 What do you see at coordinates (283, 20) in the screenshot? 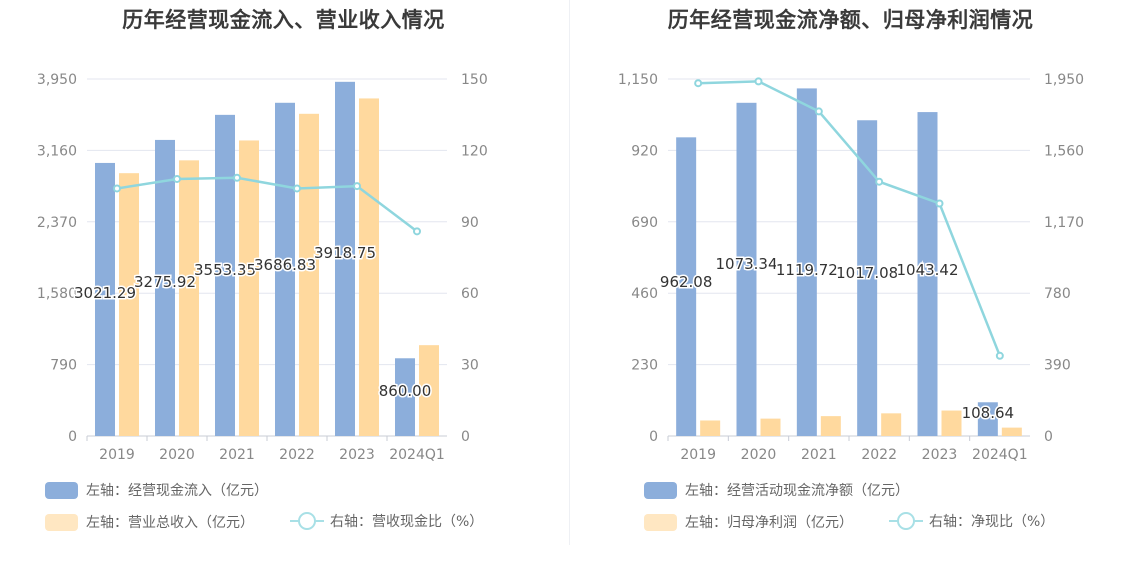
I see `chart-title: 历年经营现金流入、营业收入情况` at bounding box center [283, 20].